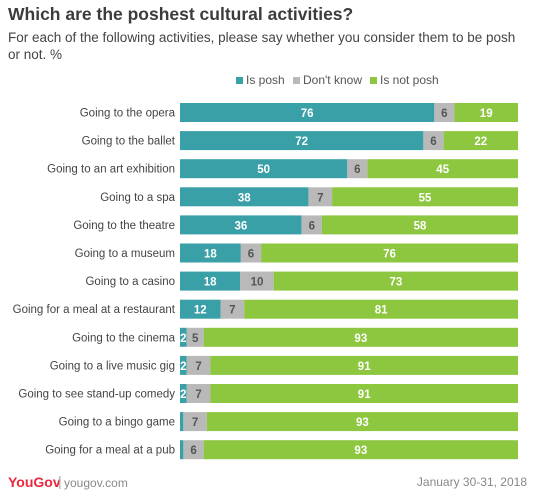  What do you see at coordinates (265, 80) in the screenshot?
I see `legend-label-0: Is posh` at bounding box center [265, 80].